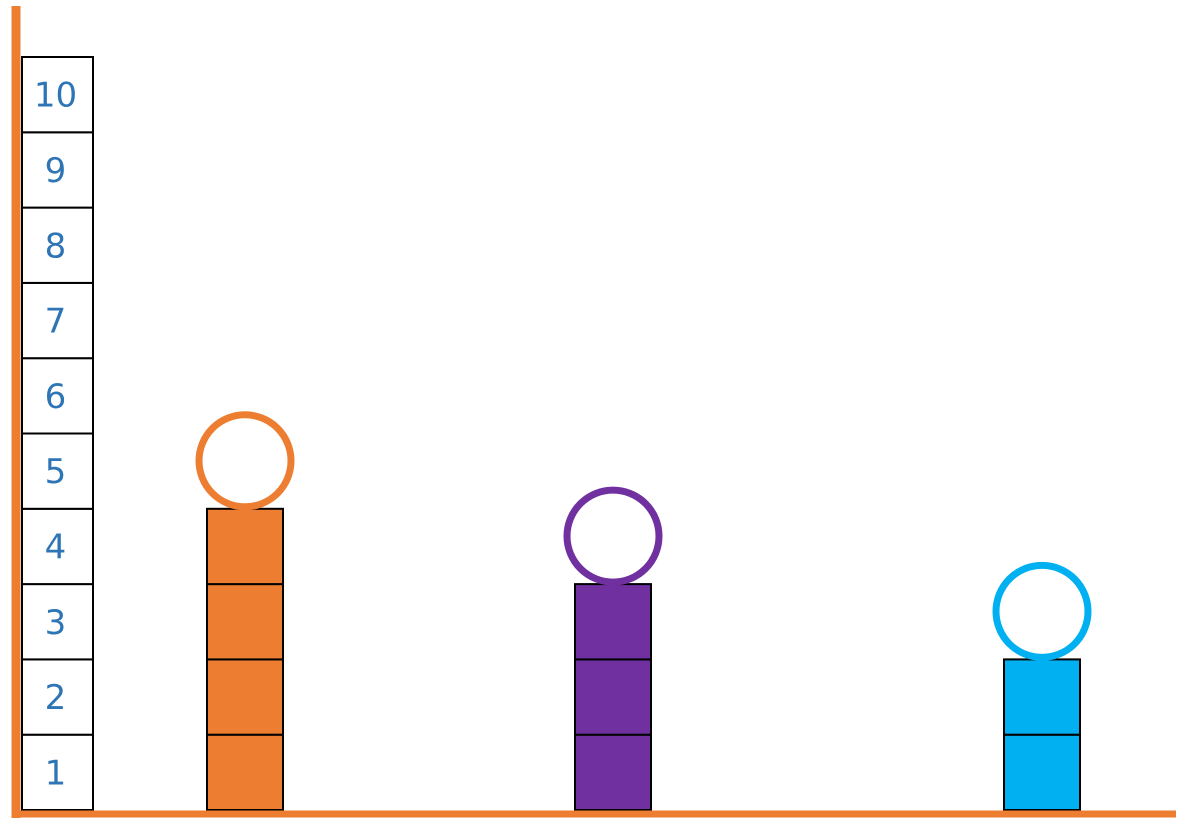 Image resolution: width=1185 pixels, height=820 pixels. I want to click on y-tick-label: 3, so click(56, 623).